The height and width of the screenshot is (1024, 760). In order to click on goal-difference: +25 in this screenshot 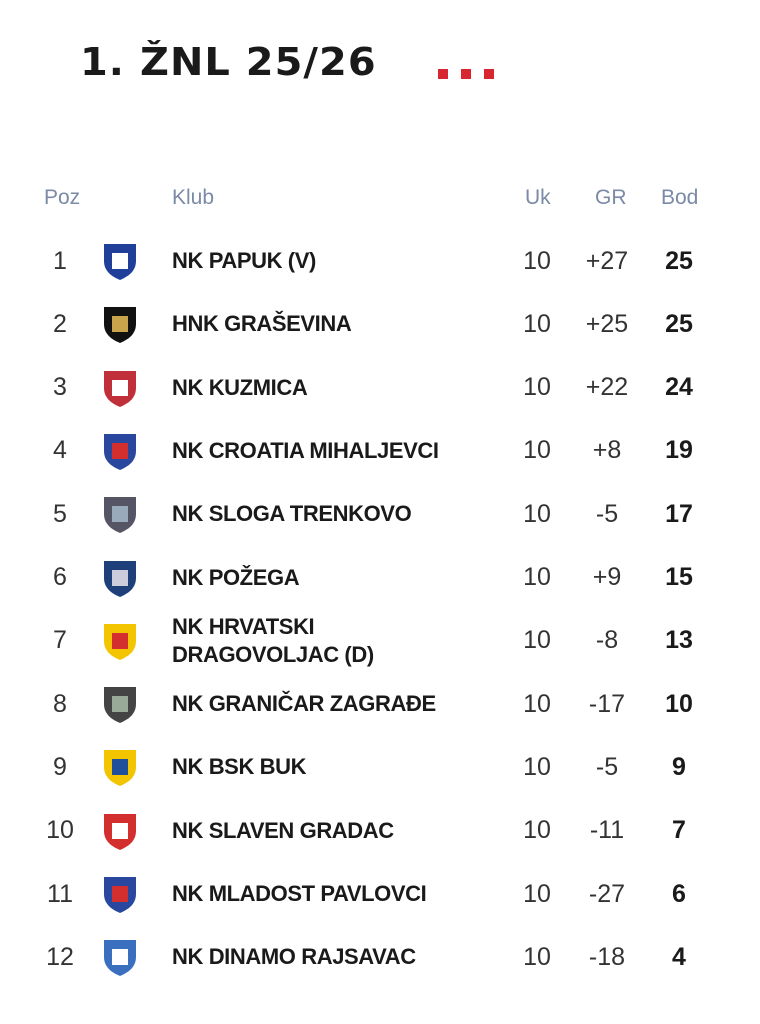, I will do `click(607, 323)`.